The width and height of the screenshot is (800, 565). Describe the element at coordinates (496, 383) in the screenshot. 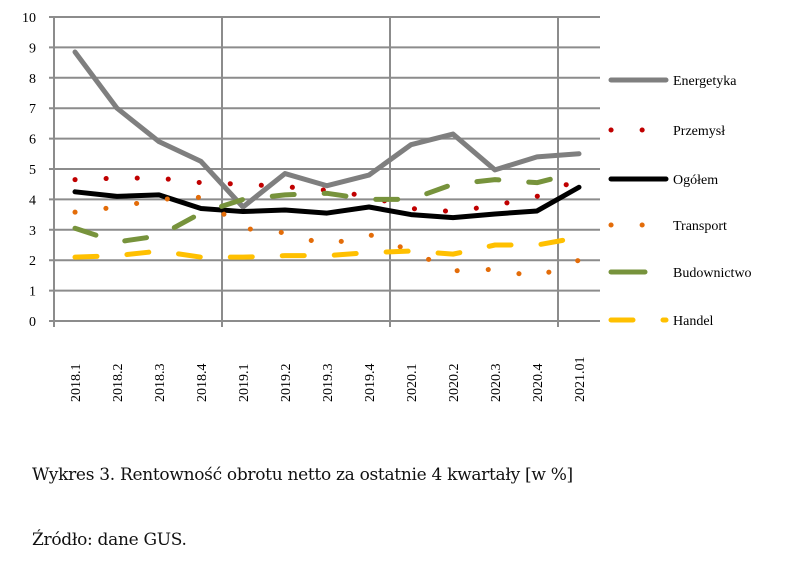

I see `x-tick-label: 2020.3` at that location.